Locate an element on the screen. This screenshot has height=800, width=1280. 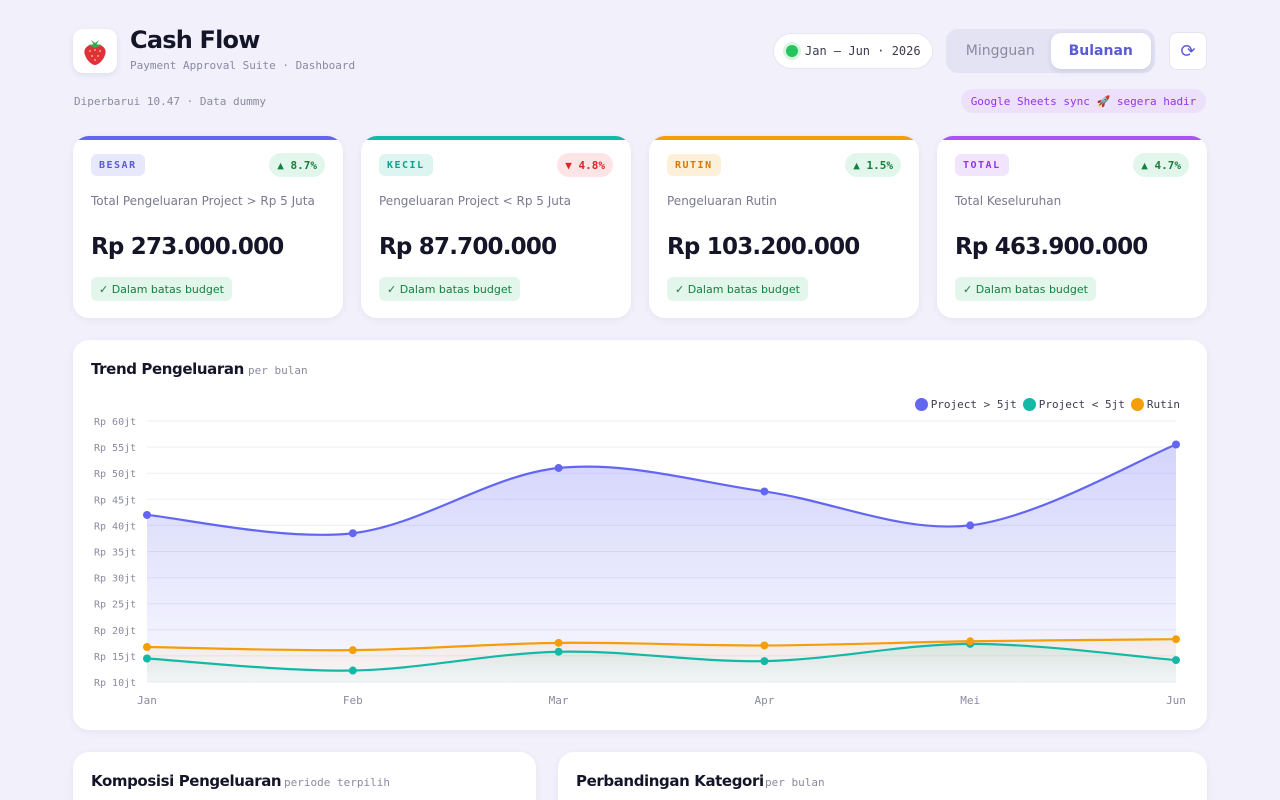
kpi-tag: TOTAL is located at coordinates (982, 165).